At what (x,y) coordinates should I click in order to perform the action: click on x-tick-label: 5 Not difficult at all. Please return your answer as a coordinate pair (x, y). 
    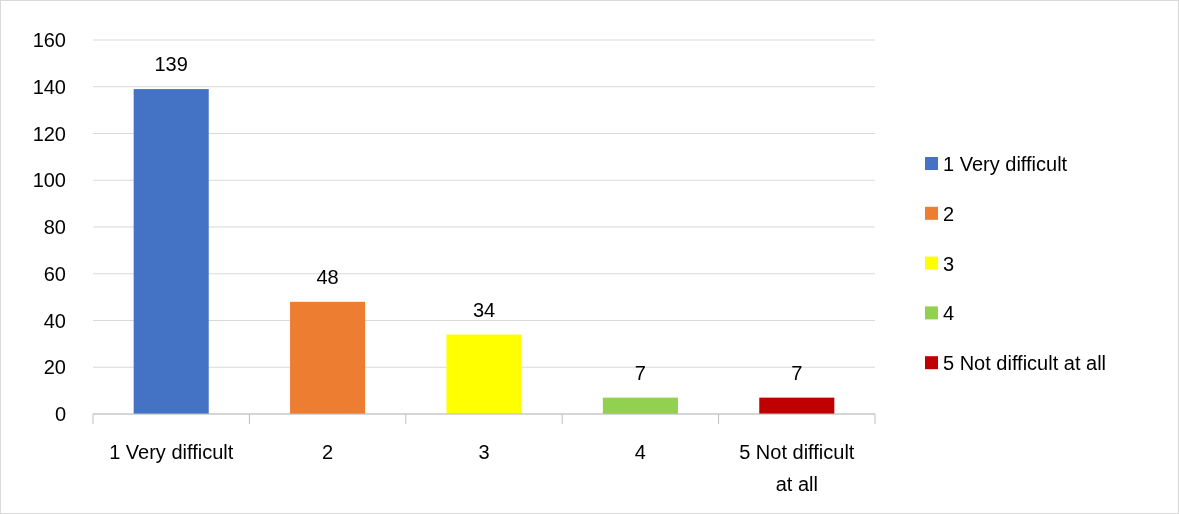
    Looking at the image, I should click on (797, 468).